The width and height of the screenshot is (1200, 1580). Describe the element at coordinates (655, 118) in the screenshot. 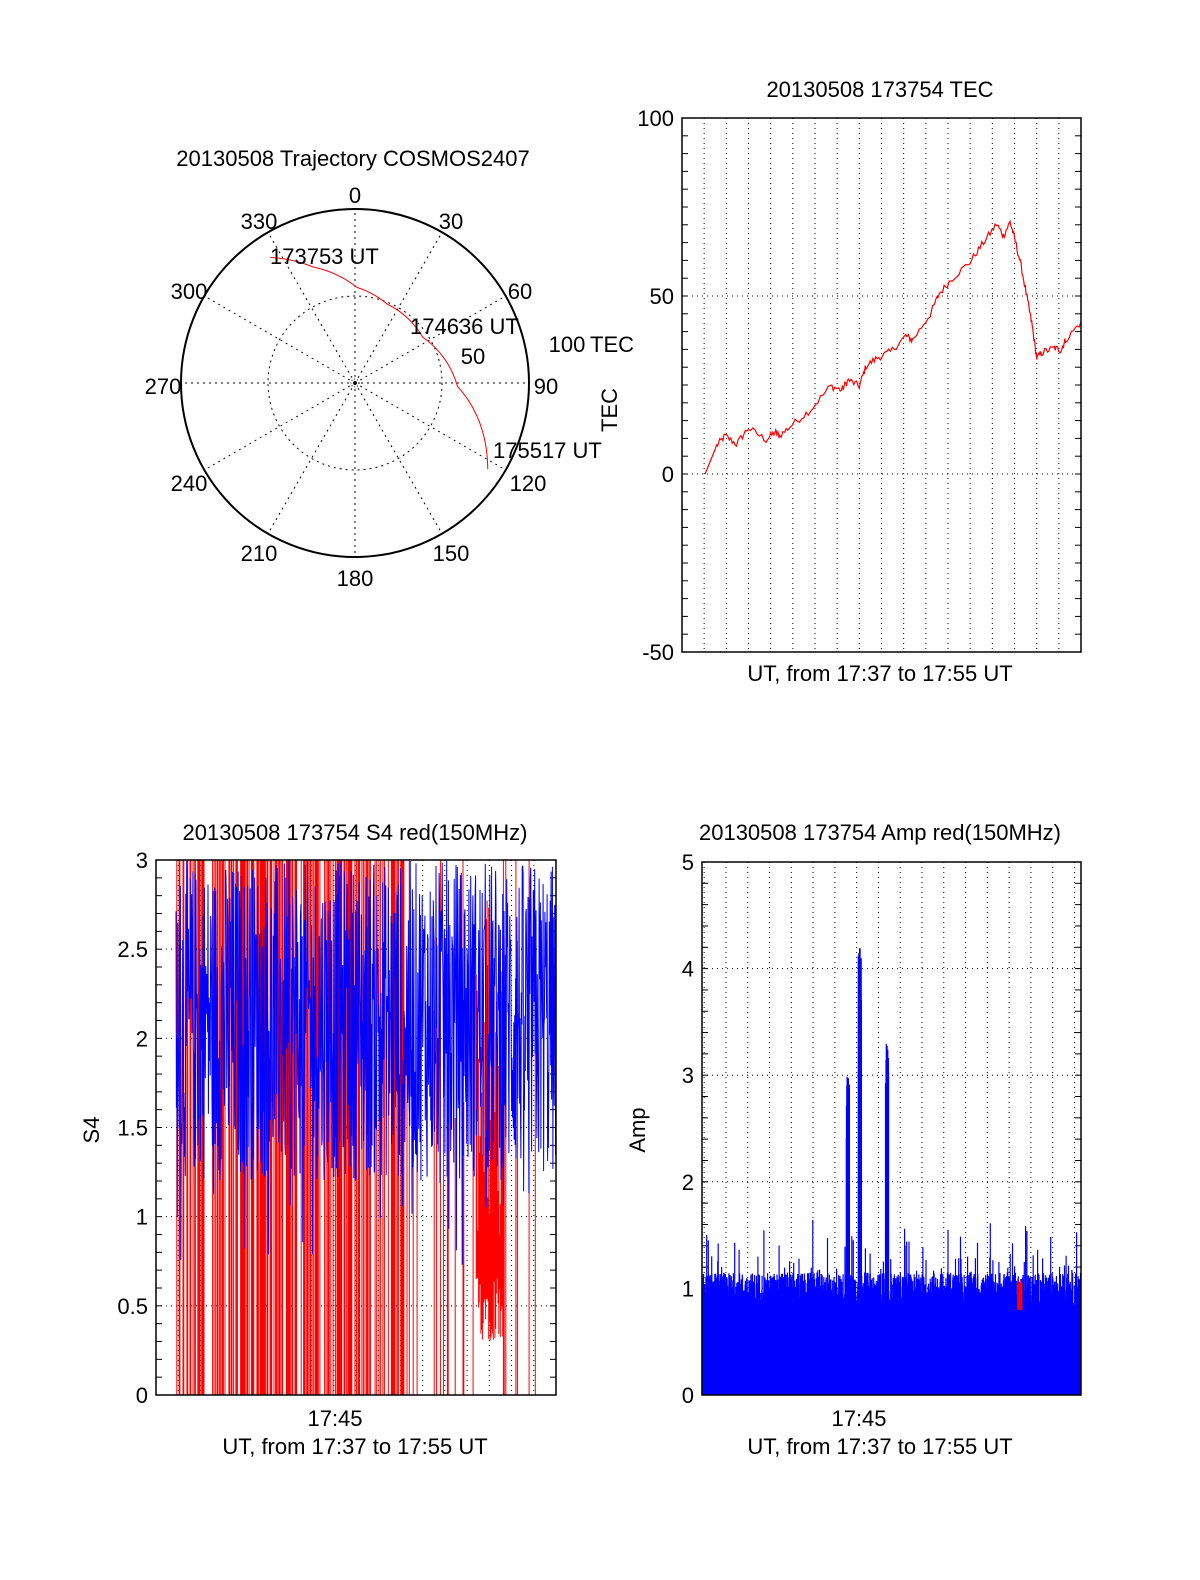

I see `tec-ytick-label: 100` at that location.